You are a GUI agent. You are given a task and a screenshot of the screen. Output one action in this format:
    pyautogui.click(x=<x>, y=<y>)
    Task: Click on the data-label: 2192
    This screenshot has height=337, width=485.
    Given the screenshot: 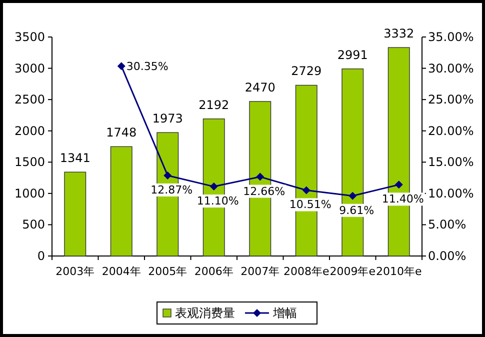 What is the action you would take?
    pyautogui.click(x=214, y=105)
    